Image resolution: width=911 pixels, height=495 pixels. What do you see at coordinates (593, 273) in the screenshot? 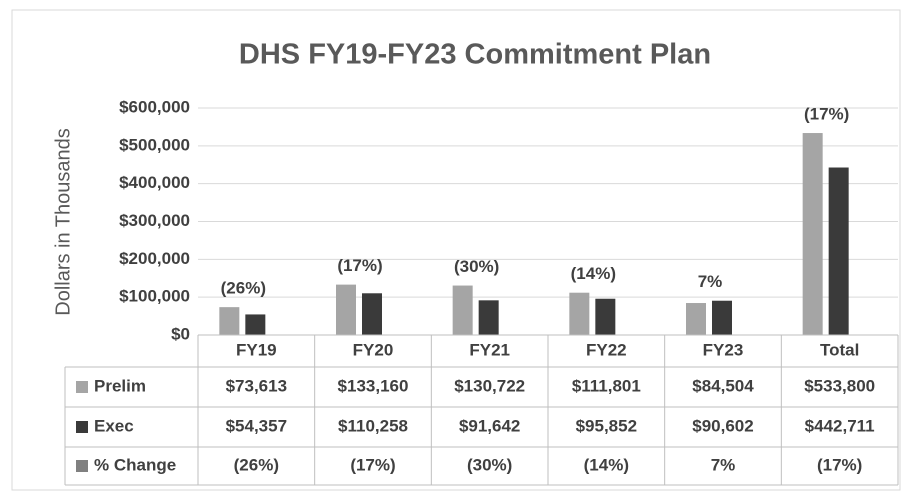
I see `change-annotation: (14%)` at bounding box center [593, 273].